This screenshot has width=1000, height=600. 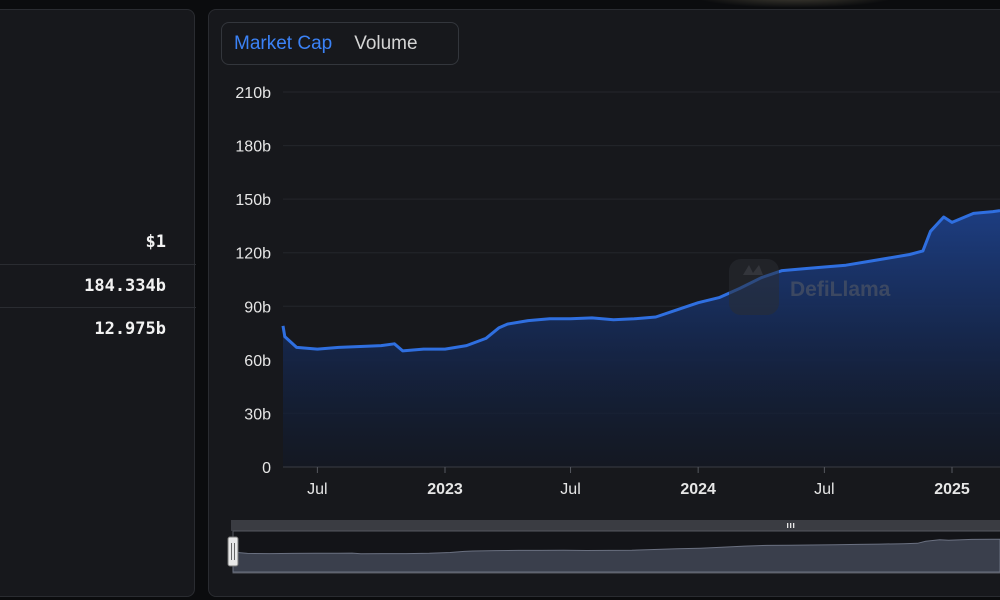 I want to click on x-tick-label: 2024, so click(x=698, y=489).